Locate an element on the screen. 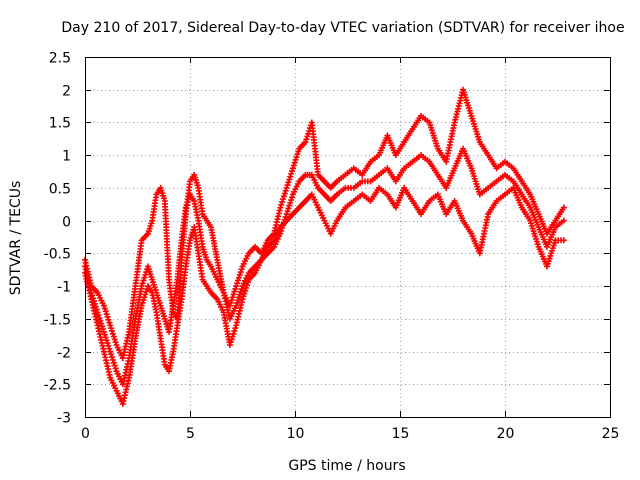 The width and height of the screenshot is (640, 480). y-tick-label: -1 is located at coordinates (64, 288).